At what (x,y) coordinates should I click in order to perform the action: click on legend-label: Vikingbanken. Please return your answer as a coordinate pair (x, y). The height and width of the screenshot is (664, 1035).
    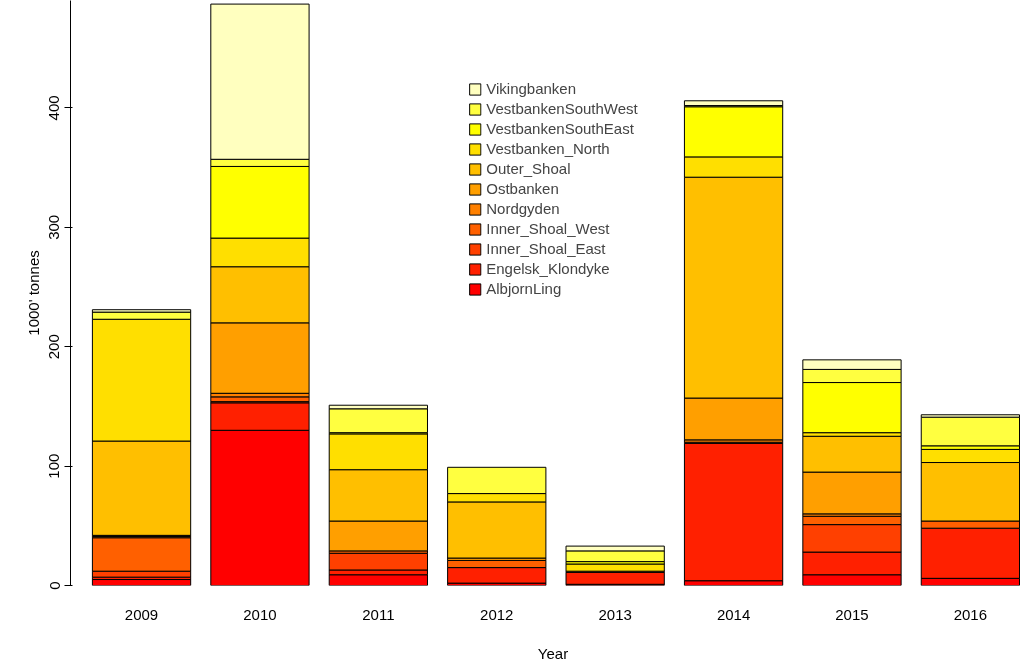
    Looking at the image, I should click on (531, 88).